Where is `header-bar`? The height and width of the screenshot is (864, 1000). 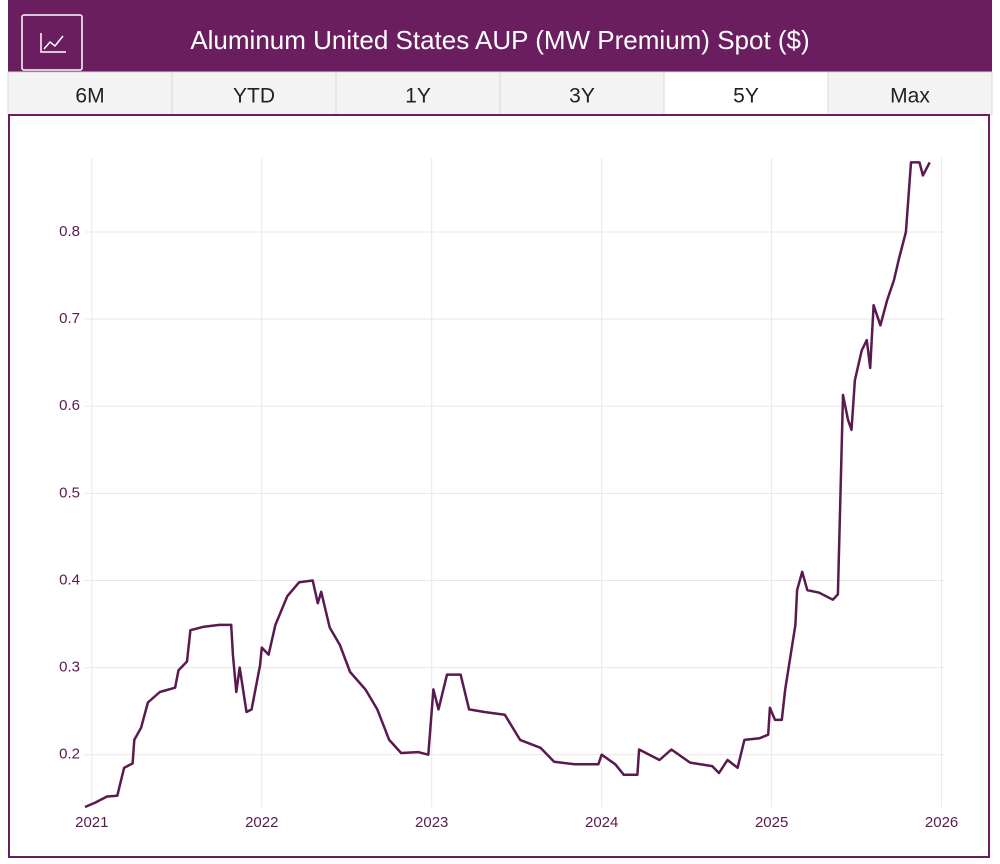 header-bar is located at coordinates (500, 36).